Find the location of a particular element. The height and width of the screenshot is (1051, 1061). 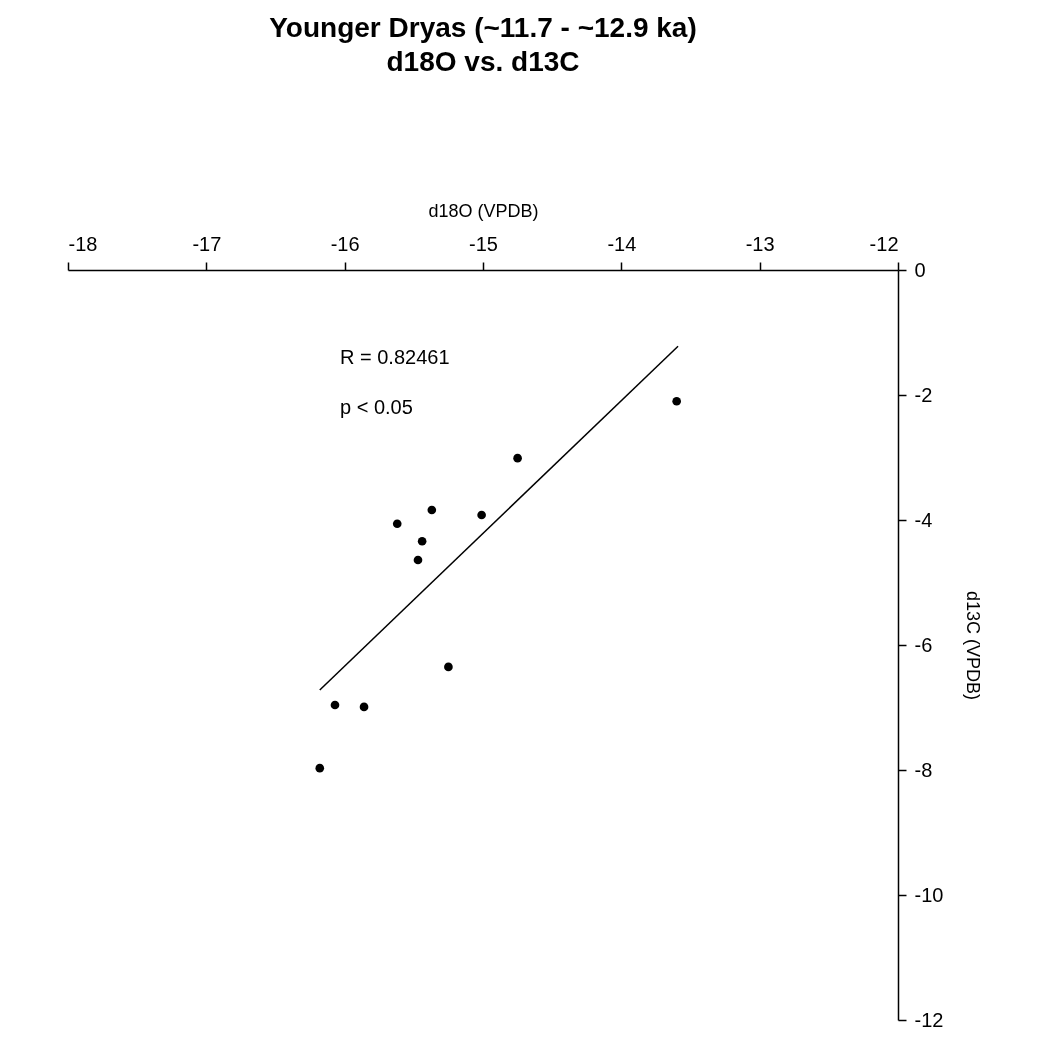

x-tick-label: -17 is located at coordinates (207, 243).